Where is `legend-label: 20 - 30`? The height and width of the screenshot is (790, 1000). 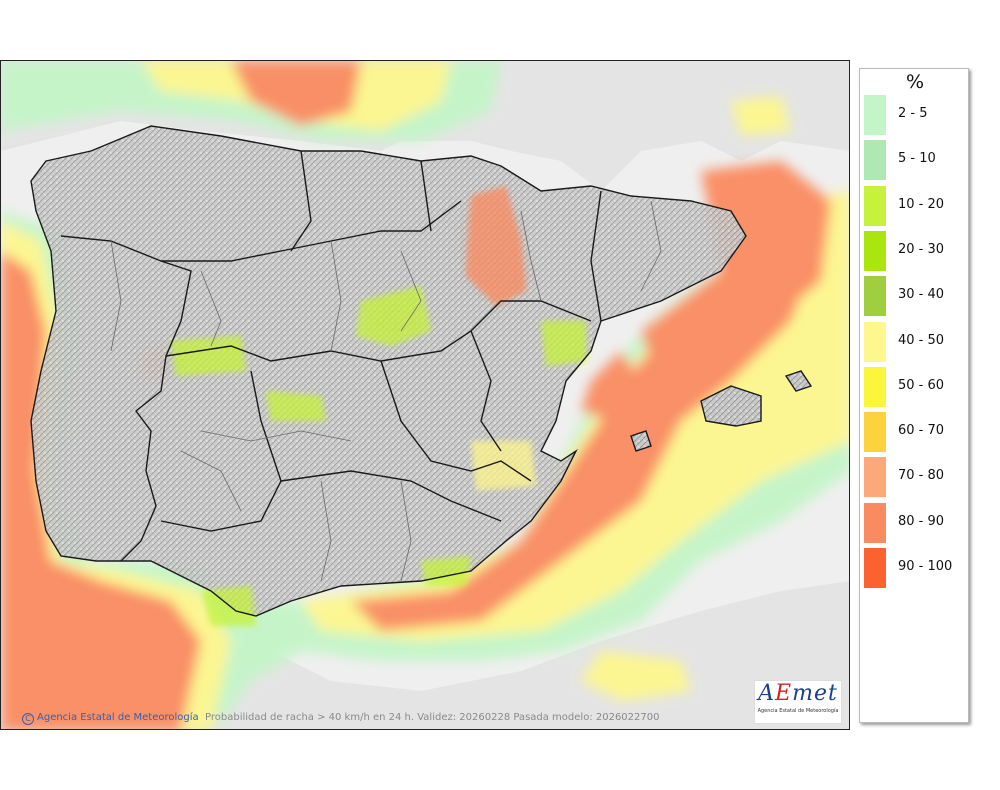
legend-label: 20 - 30 is located at coordinates (921, 249).